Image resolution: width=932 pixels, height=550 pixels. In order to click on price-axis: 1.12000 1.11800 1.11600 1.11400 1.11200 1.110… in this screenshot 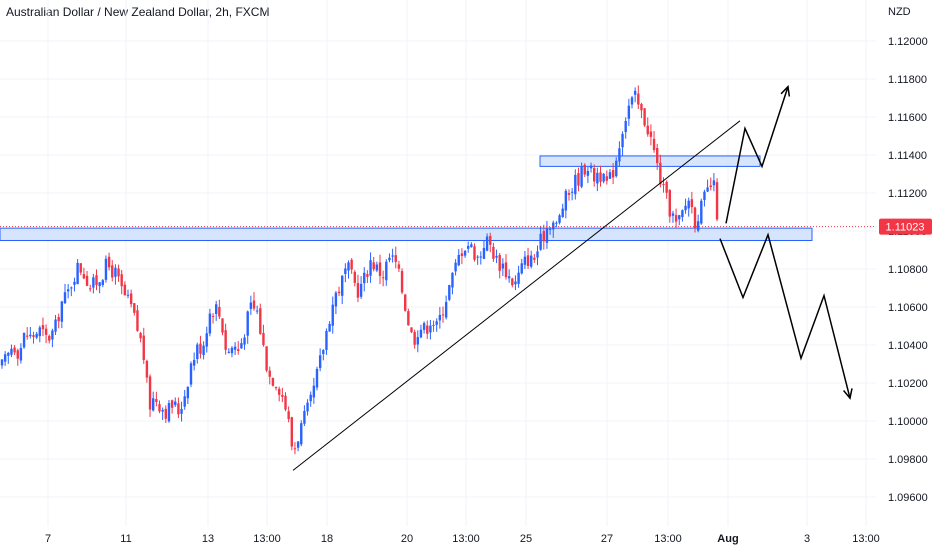, I will do `click(905, 255)`.